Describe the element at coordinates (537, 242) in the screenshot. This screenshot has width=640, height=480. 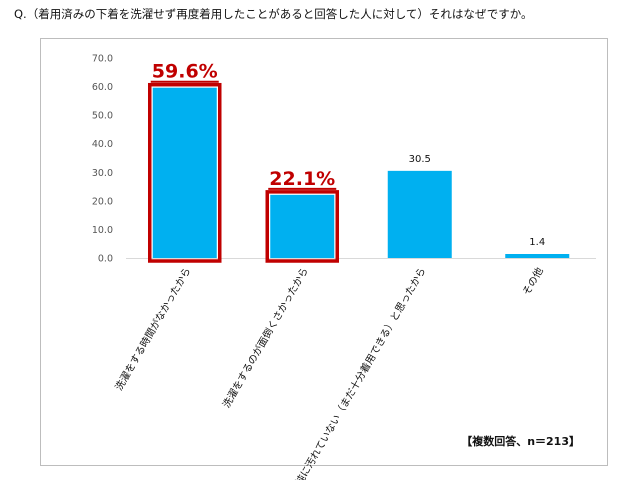
I see `data-label: 1.4` at that location.